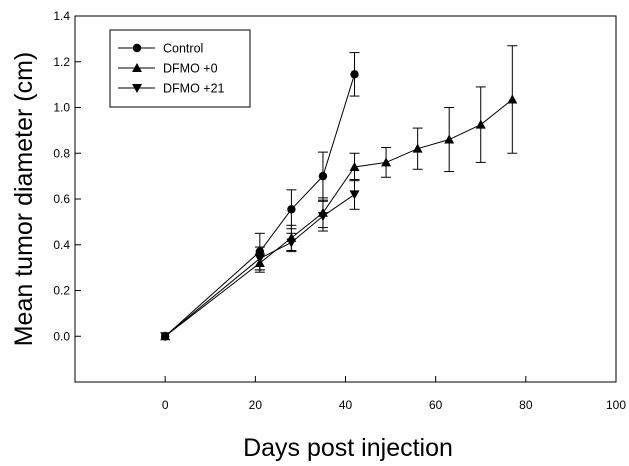 This screenshot has width=629, height=466. What do you see at coordinates (165, 405) in the screenshot?
I see `x-tick-label: 0` at bounding box center [165, 405].